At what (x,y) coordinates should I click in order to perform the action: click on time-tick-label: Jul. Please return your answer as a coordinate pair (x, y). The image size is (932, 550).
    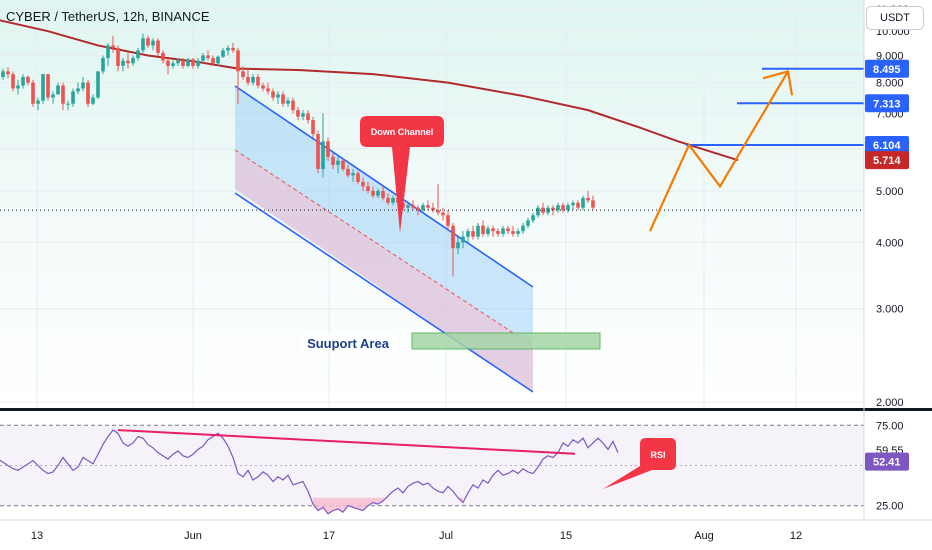
    Looking at the image, I should click on (446, 536).